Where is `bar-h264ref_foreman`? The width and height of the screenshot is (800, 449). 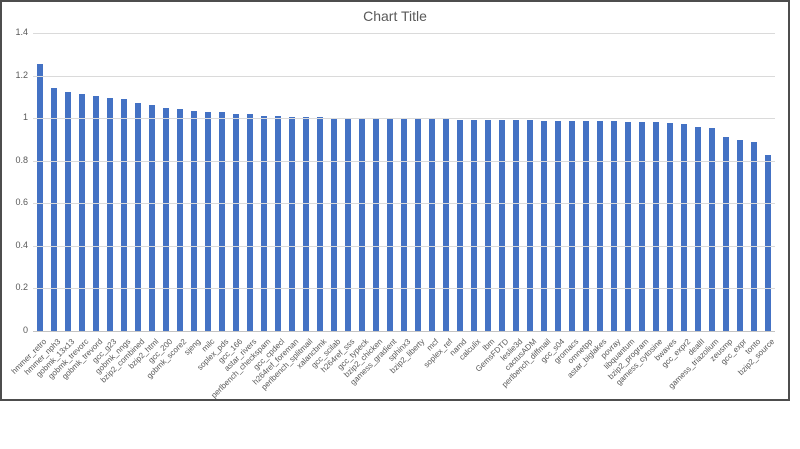 bar-h264ref_foreman is located at coordinates (292, 223).